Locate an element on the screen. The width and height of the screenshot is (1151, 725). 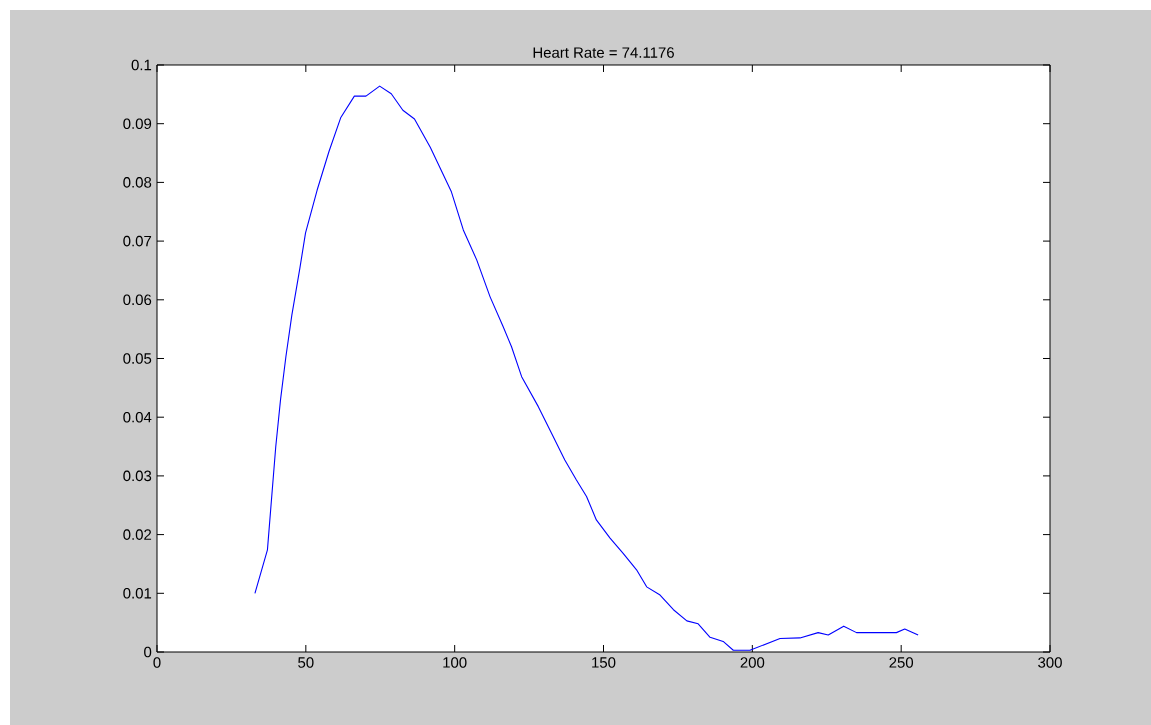
y-tick-label: 0.01 is located at coordinates (137, 593).